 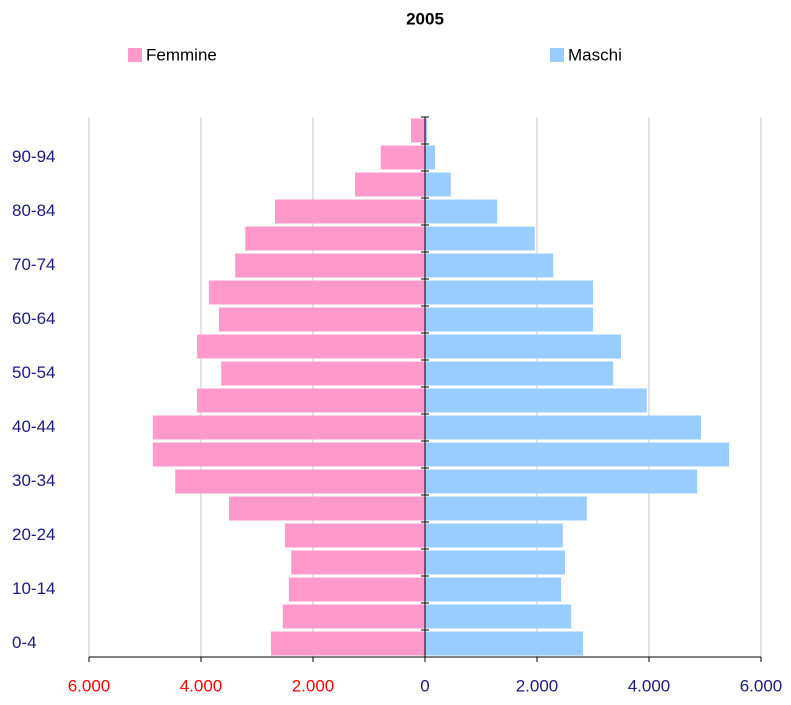 I want to click on y-tick-label: 0-4, so click(x=24, y=642).